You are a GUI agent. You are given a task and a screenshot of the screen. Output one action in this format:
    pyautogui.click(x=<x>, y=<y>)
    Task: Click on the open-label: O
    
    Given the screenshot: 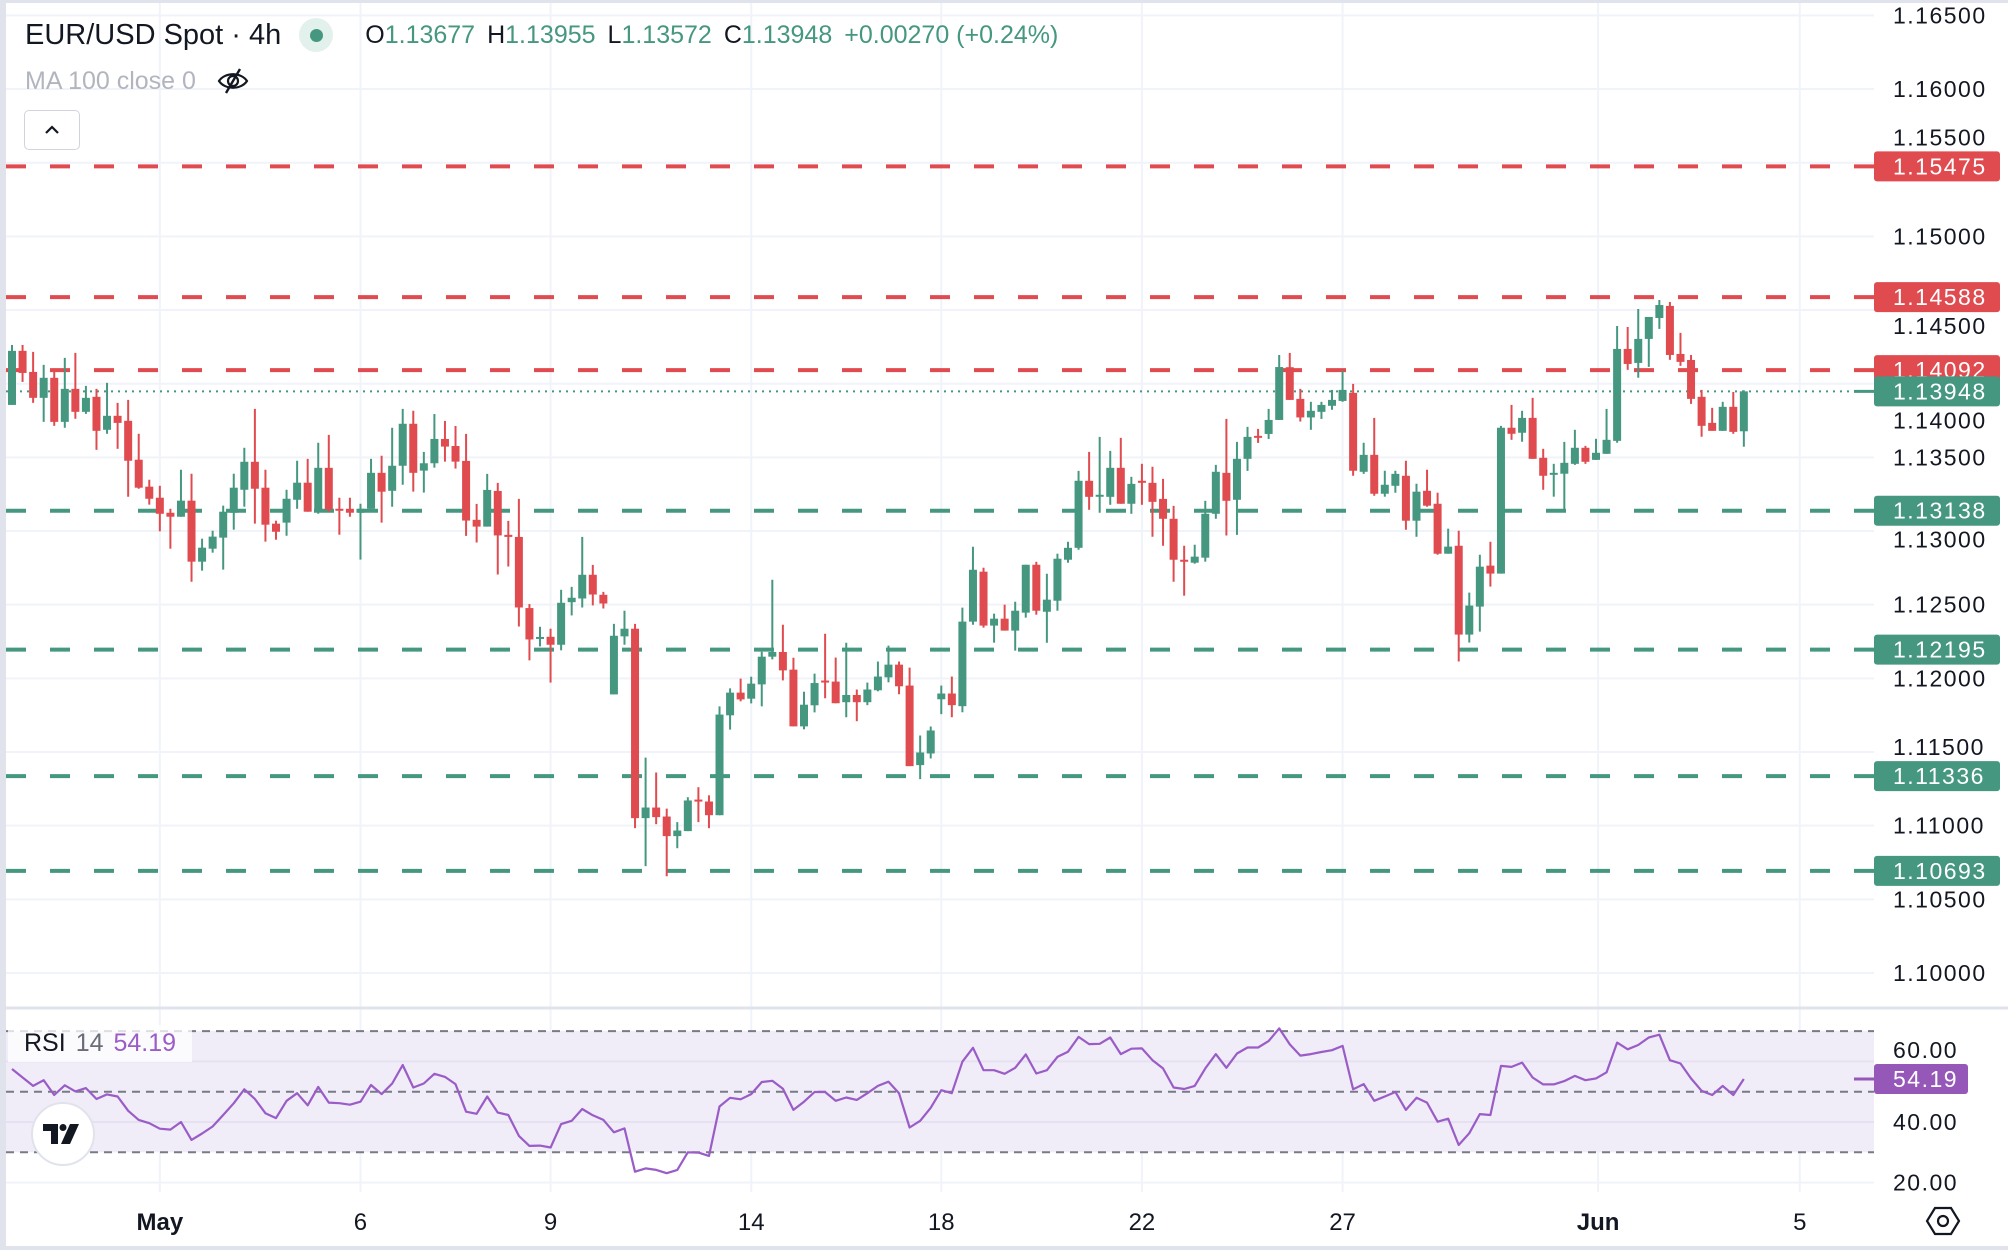 What is the action you would take?
    pyautogui.click(x=375, y=34)
    